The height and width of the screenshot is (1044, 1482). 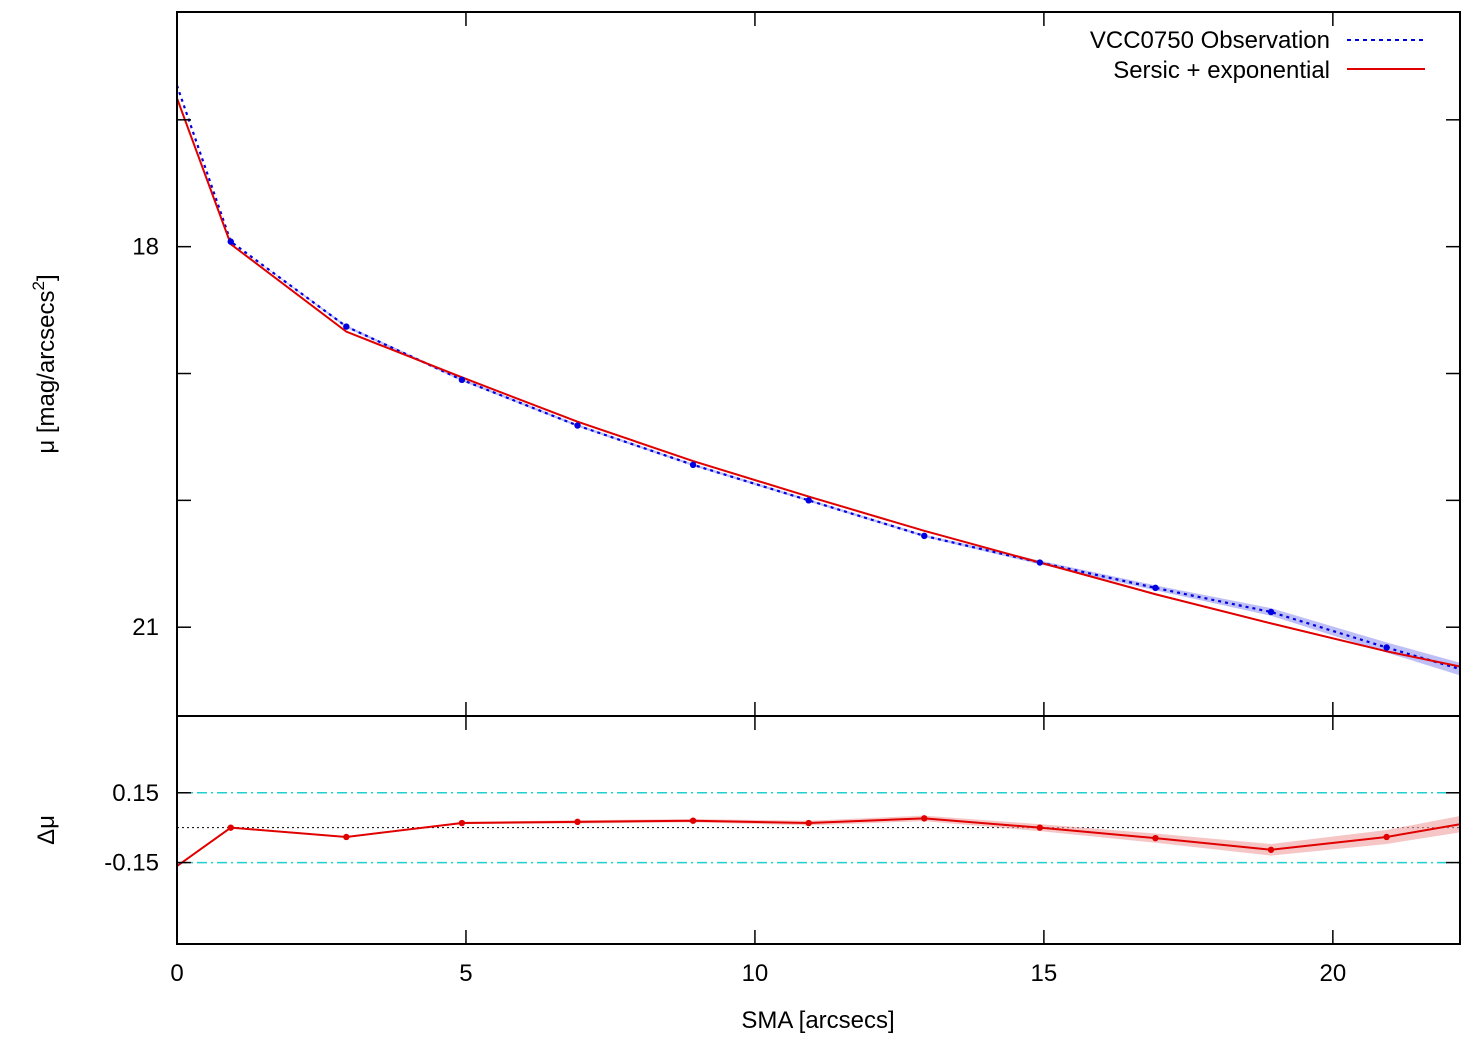 What do you see at coordinates (131, 828) in the screenshot?
I see `residual-y-tick-labels: 0.15 -0.15` at bounding box center [131, 828].